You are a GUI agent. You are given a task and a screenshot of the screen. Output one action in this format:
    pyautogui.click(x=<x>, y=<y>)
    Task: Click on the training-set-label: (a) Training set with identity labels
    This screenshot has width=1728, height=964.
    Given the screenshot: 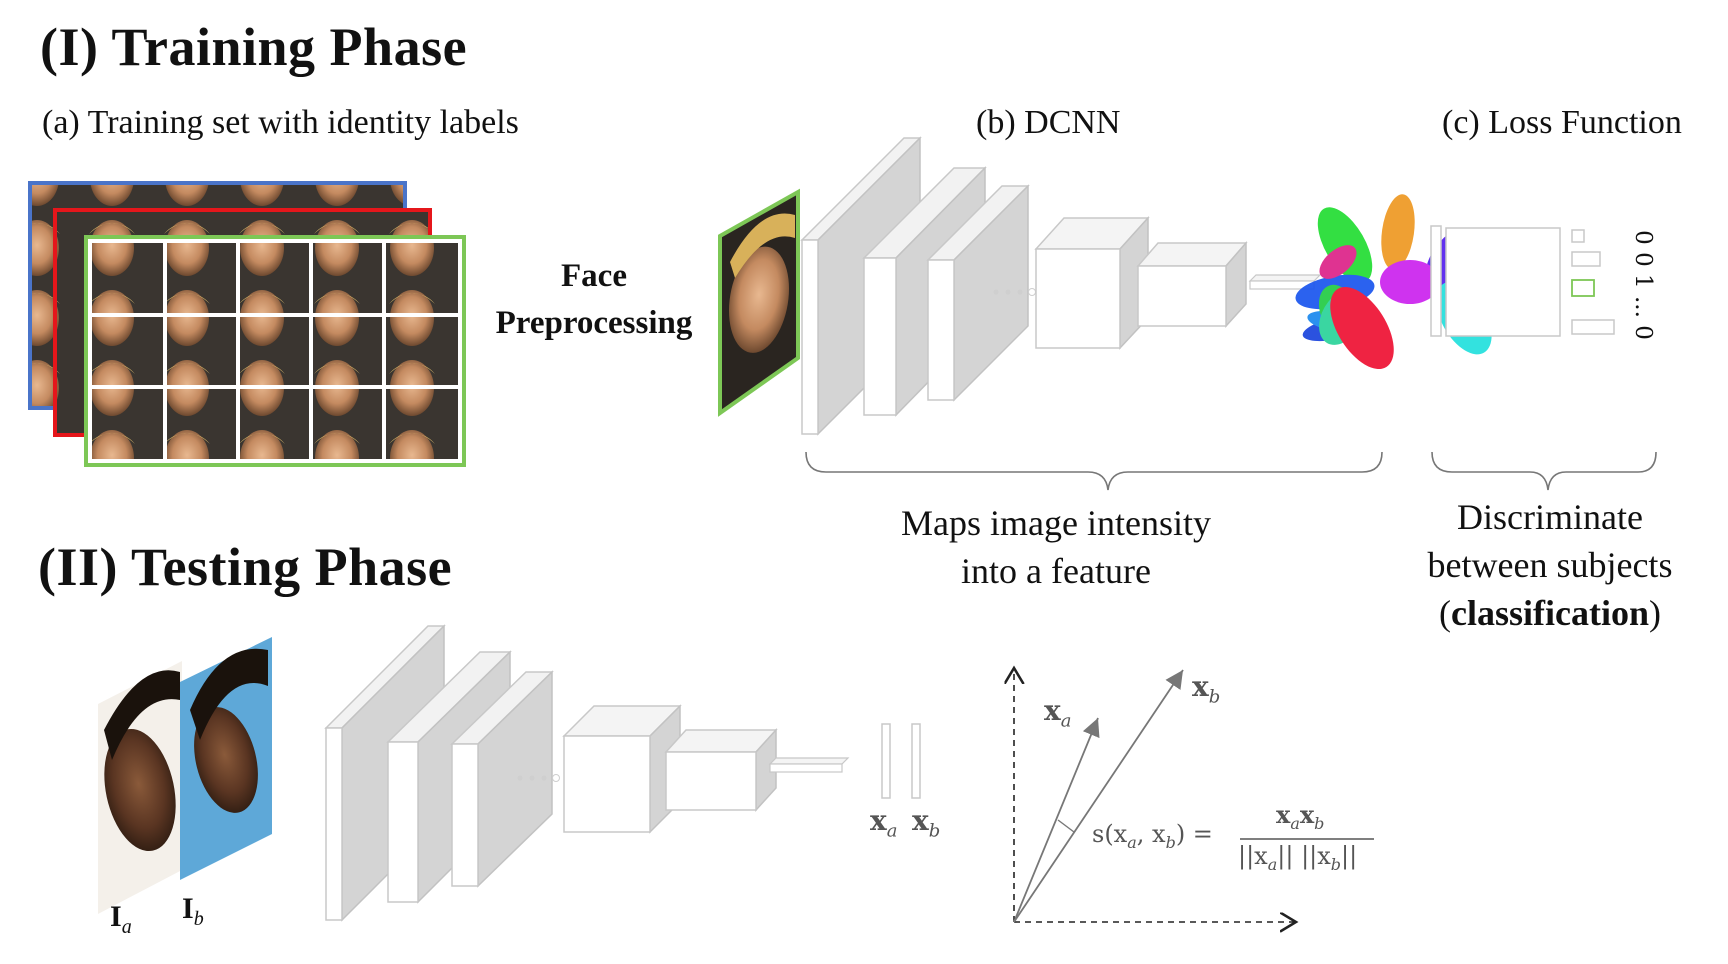 What is the action you would take?
    pyautogui.click(x=280, y=122)
    